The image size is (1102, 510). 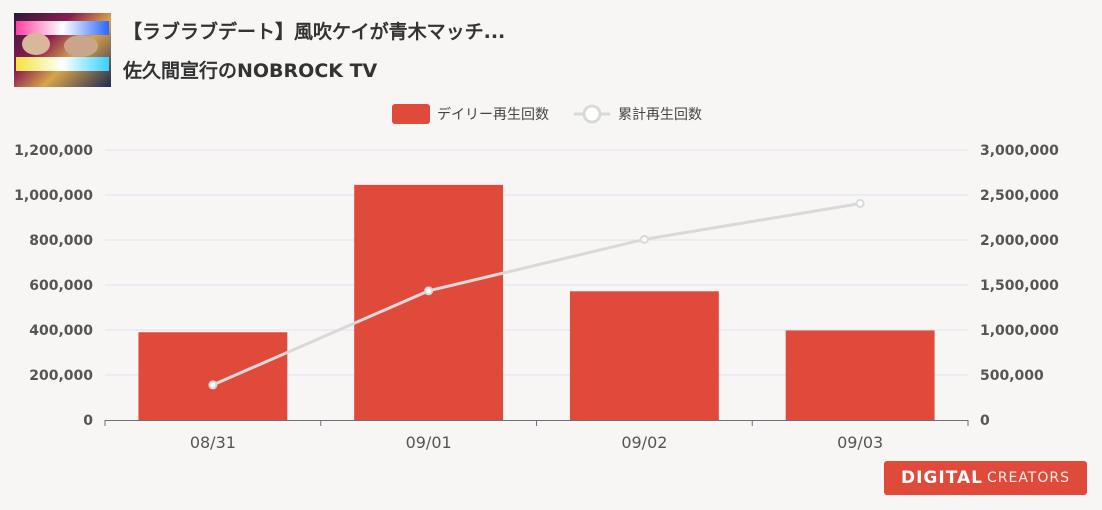 I want to click on y-left-tick-label: 400,000, so click(x=61, y=331).